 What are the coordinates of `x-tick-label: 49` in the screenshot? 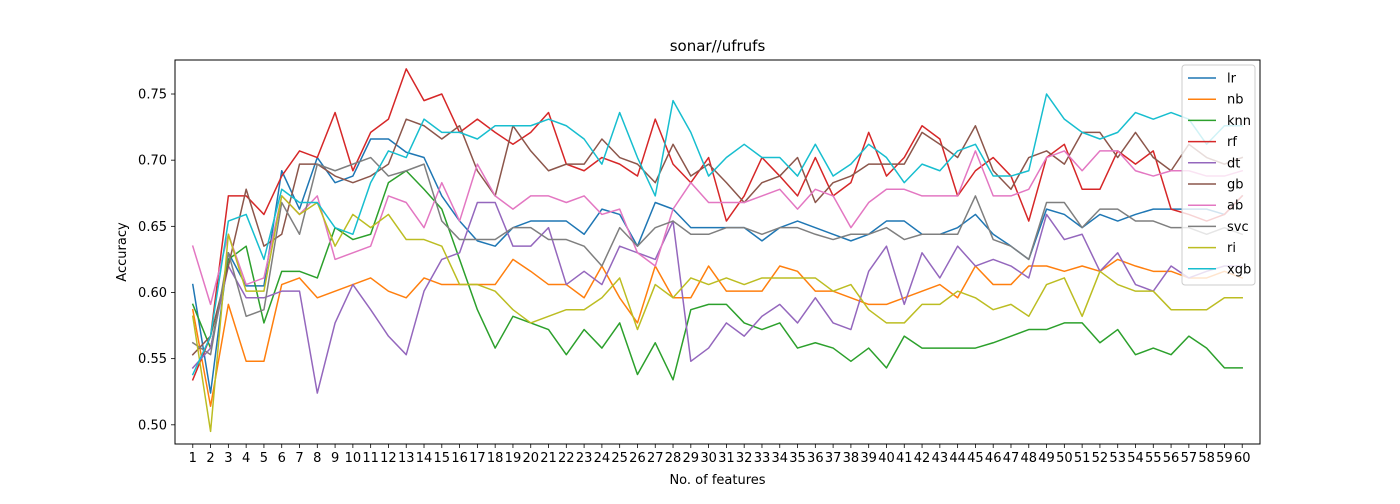 It's located at (1046, 458).